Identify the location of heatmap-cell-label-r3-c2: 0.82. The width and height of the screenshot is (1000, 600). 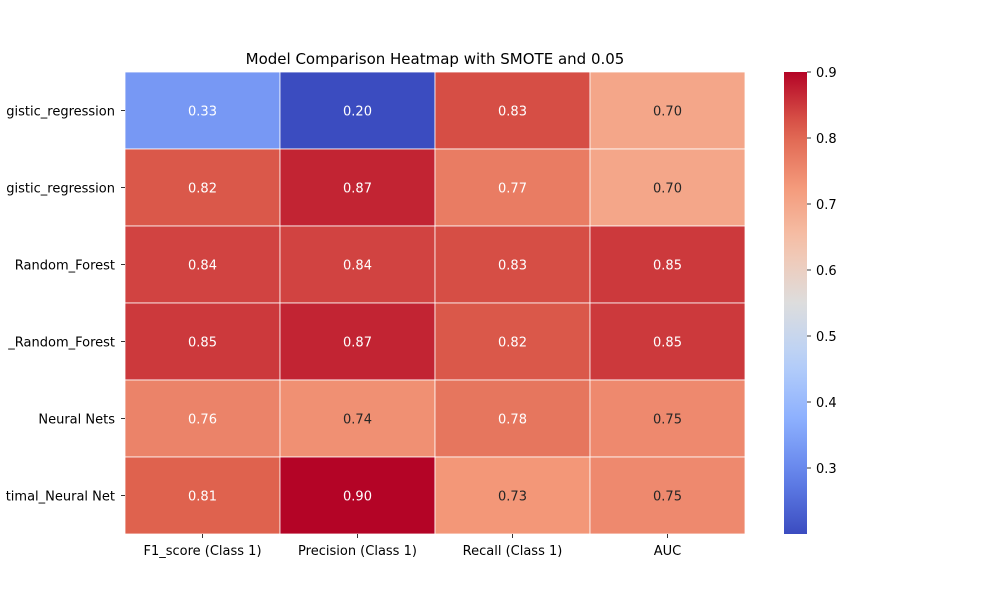
(512, 343).